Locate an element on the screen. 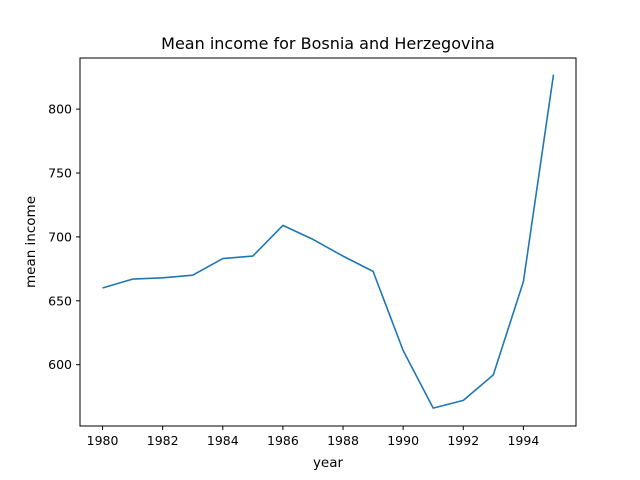 The image size is (640, 480). x-tick-label: 1994 is located at coordinates (523, 440).